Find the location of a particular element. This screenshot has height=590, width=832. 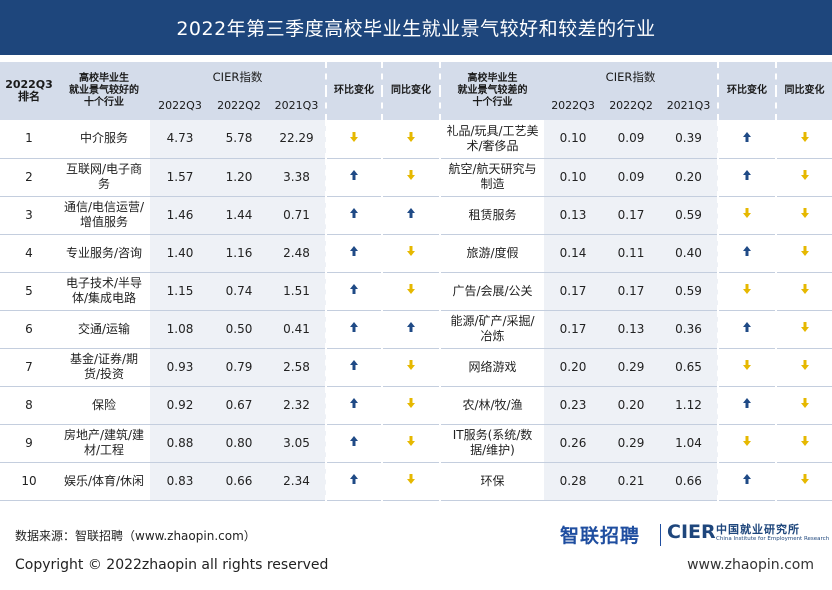

bad-2021q3-value: 0.66 is located at coordinates (689, 481).